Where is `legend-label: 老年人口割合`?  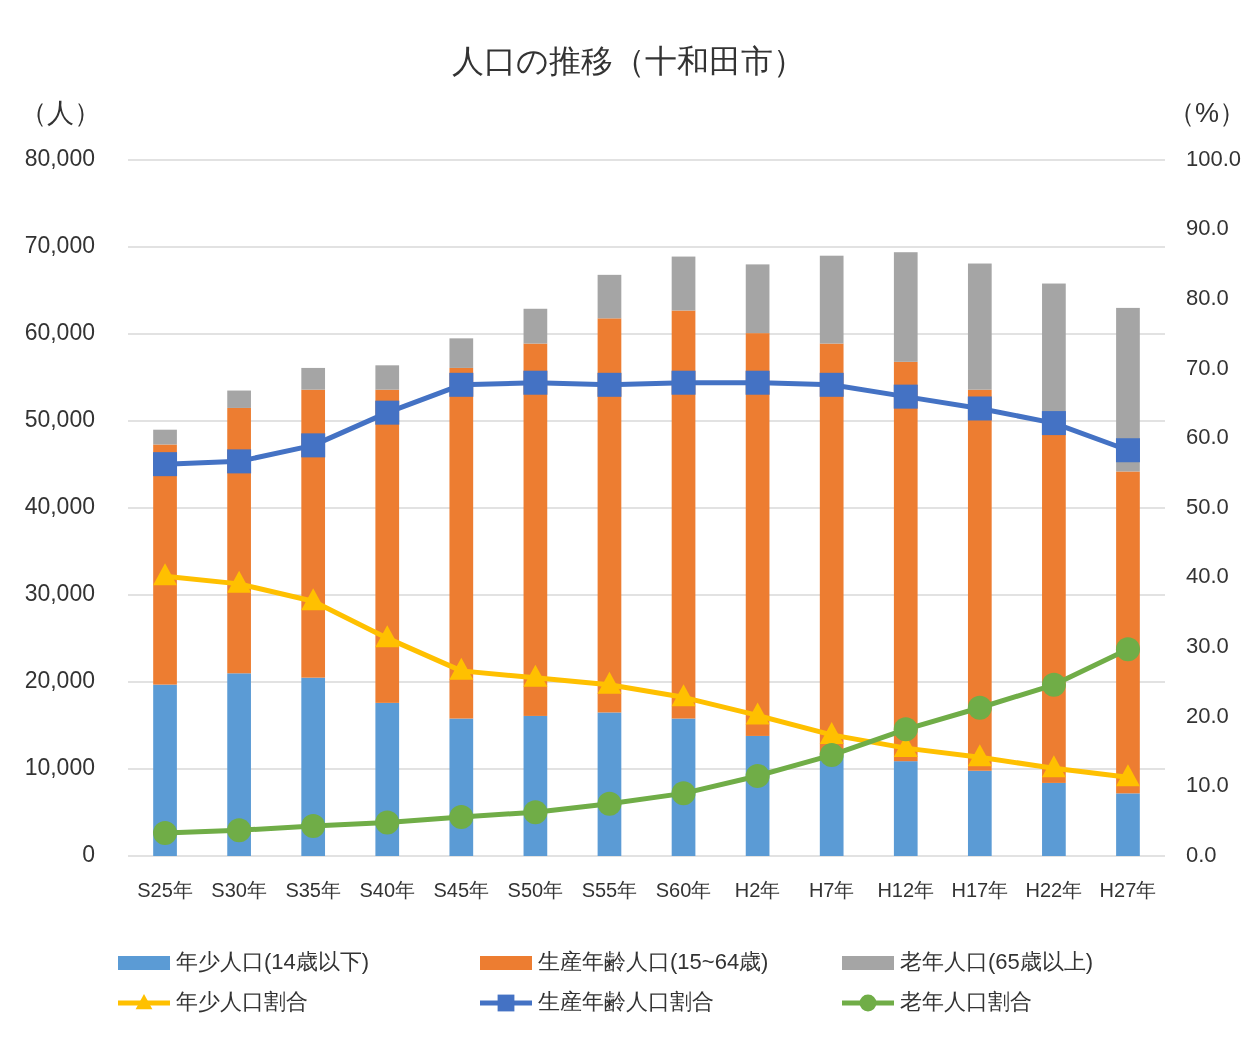 legend-label: 老年人口割合 is located at coordinates (966, 1001).